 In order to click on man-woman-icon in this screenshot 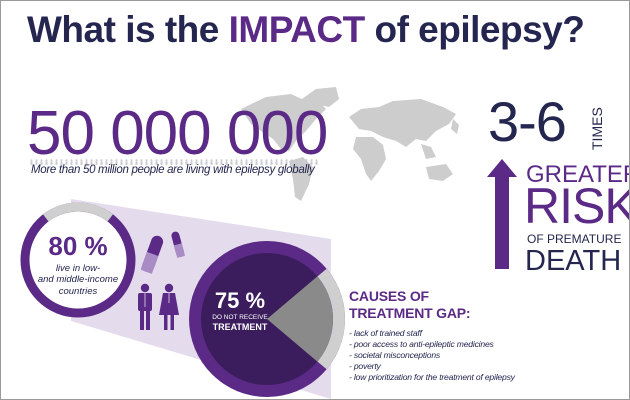, I will do `click(158, 306)`.